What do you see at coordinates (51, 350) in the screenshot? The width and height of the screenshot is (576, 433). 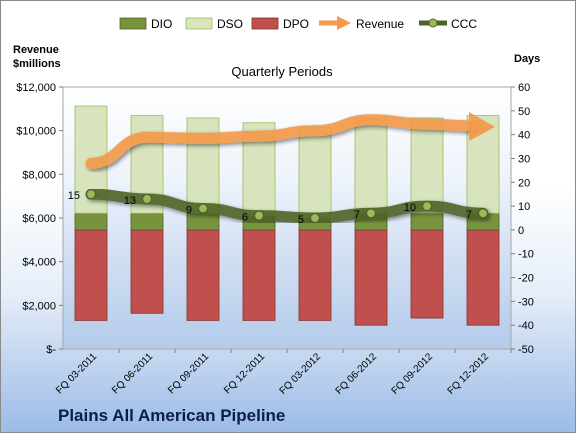 I see `left-tick-label: $-` at bounding box center [51, 350].